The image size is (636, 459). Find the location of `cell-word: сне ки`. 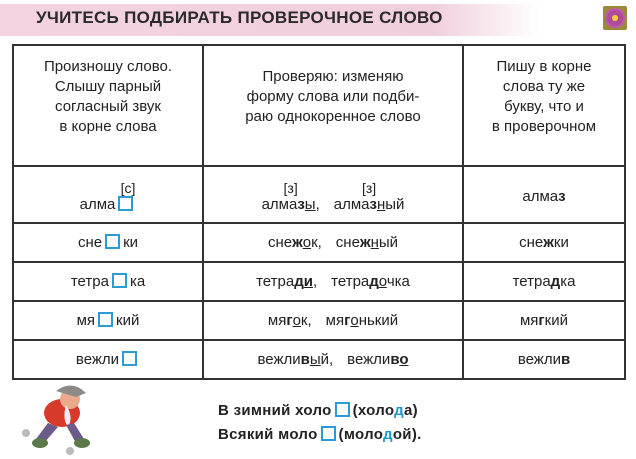

cell-word: сне ки is located at coordinates (108, 242).